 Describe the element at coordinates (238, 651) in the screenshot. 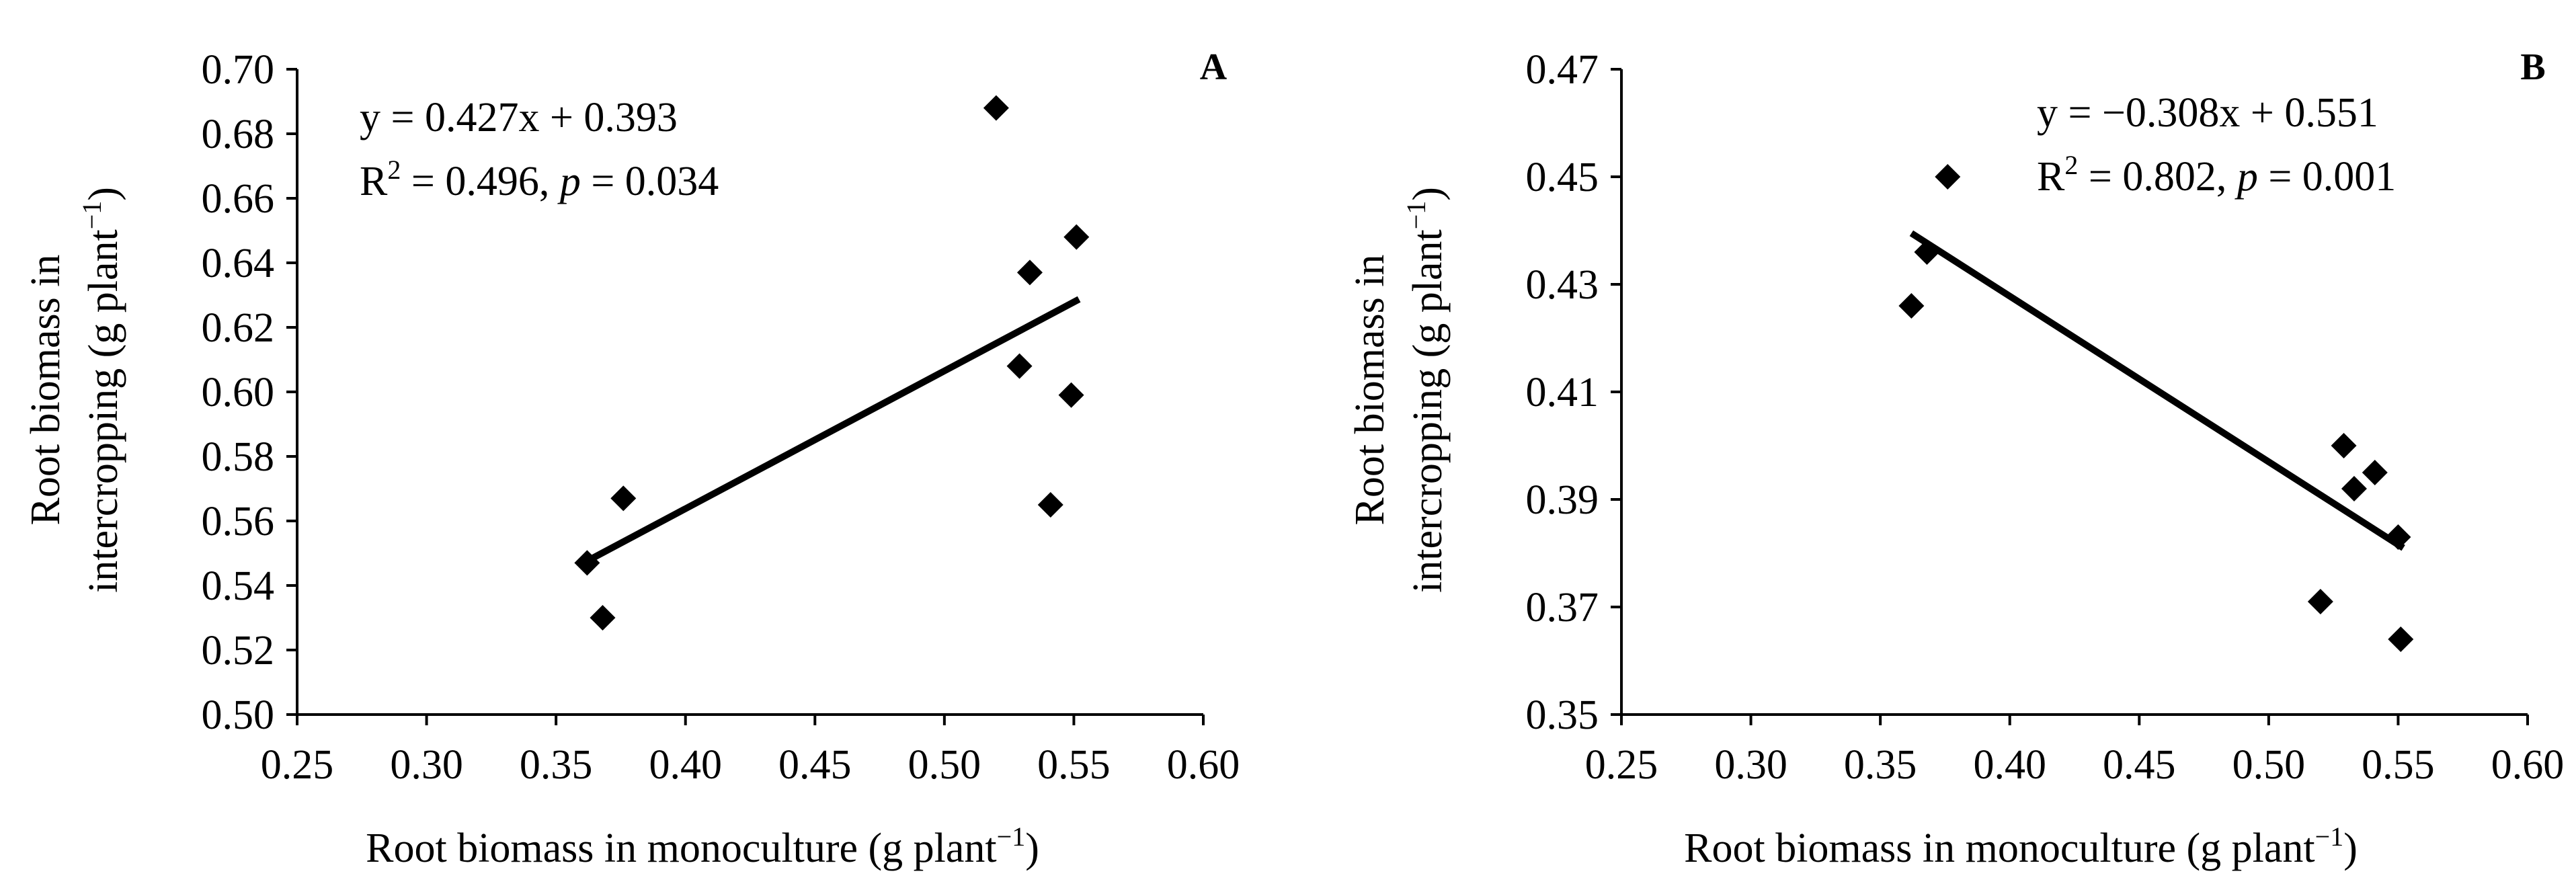

I see `panel-a-y-tick-label: 0.52` at that location.